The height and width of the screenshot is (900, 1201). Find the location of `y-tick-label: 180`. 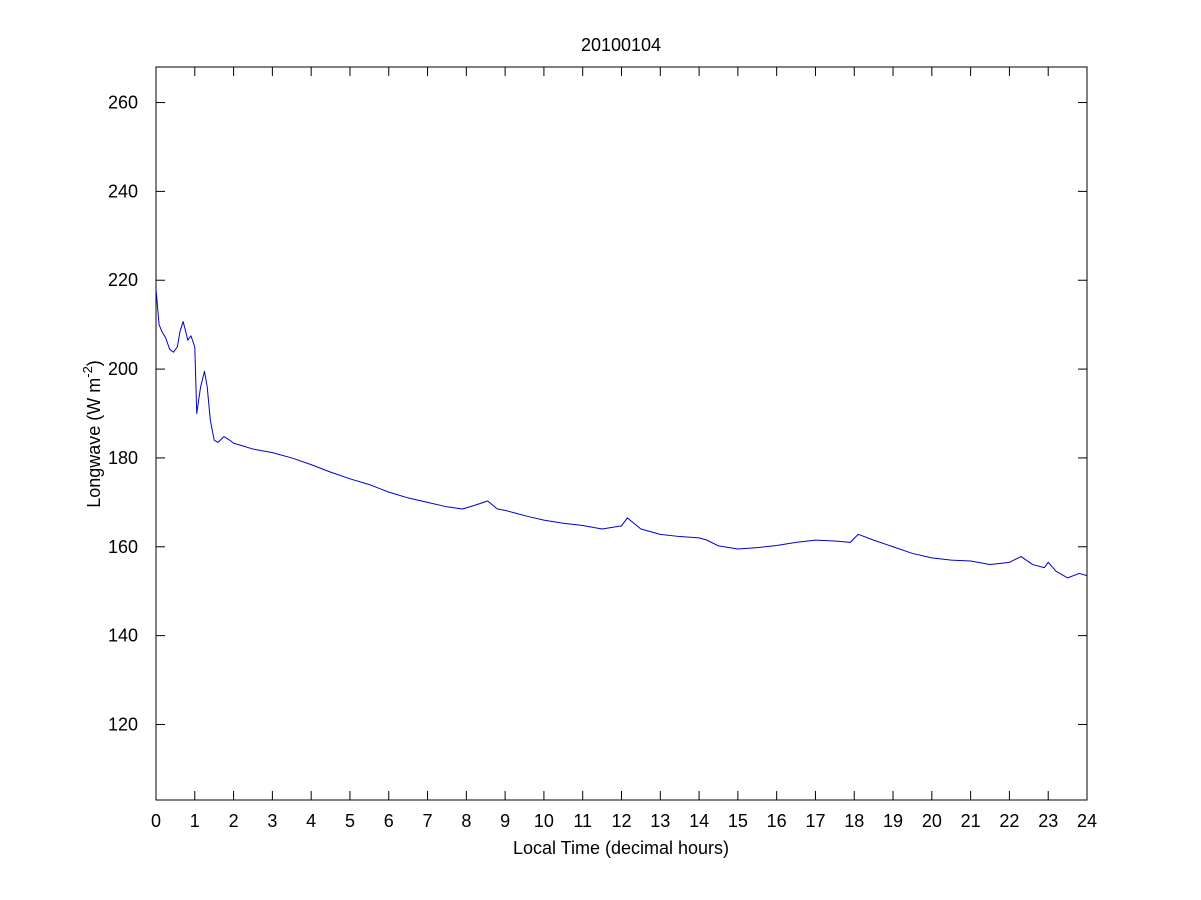

y-tick-label: 180 is located at coordinates (123, 458).